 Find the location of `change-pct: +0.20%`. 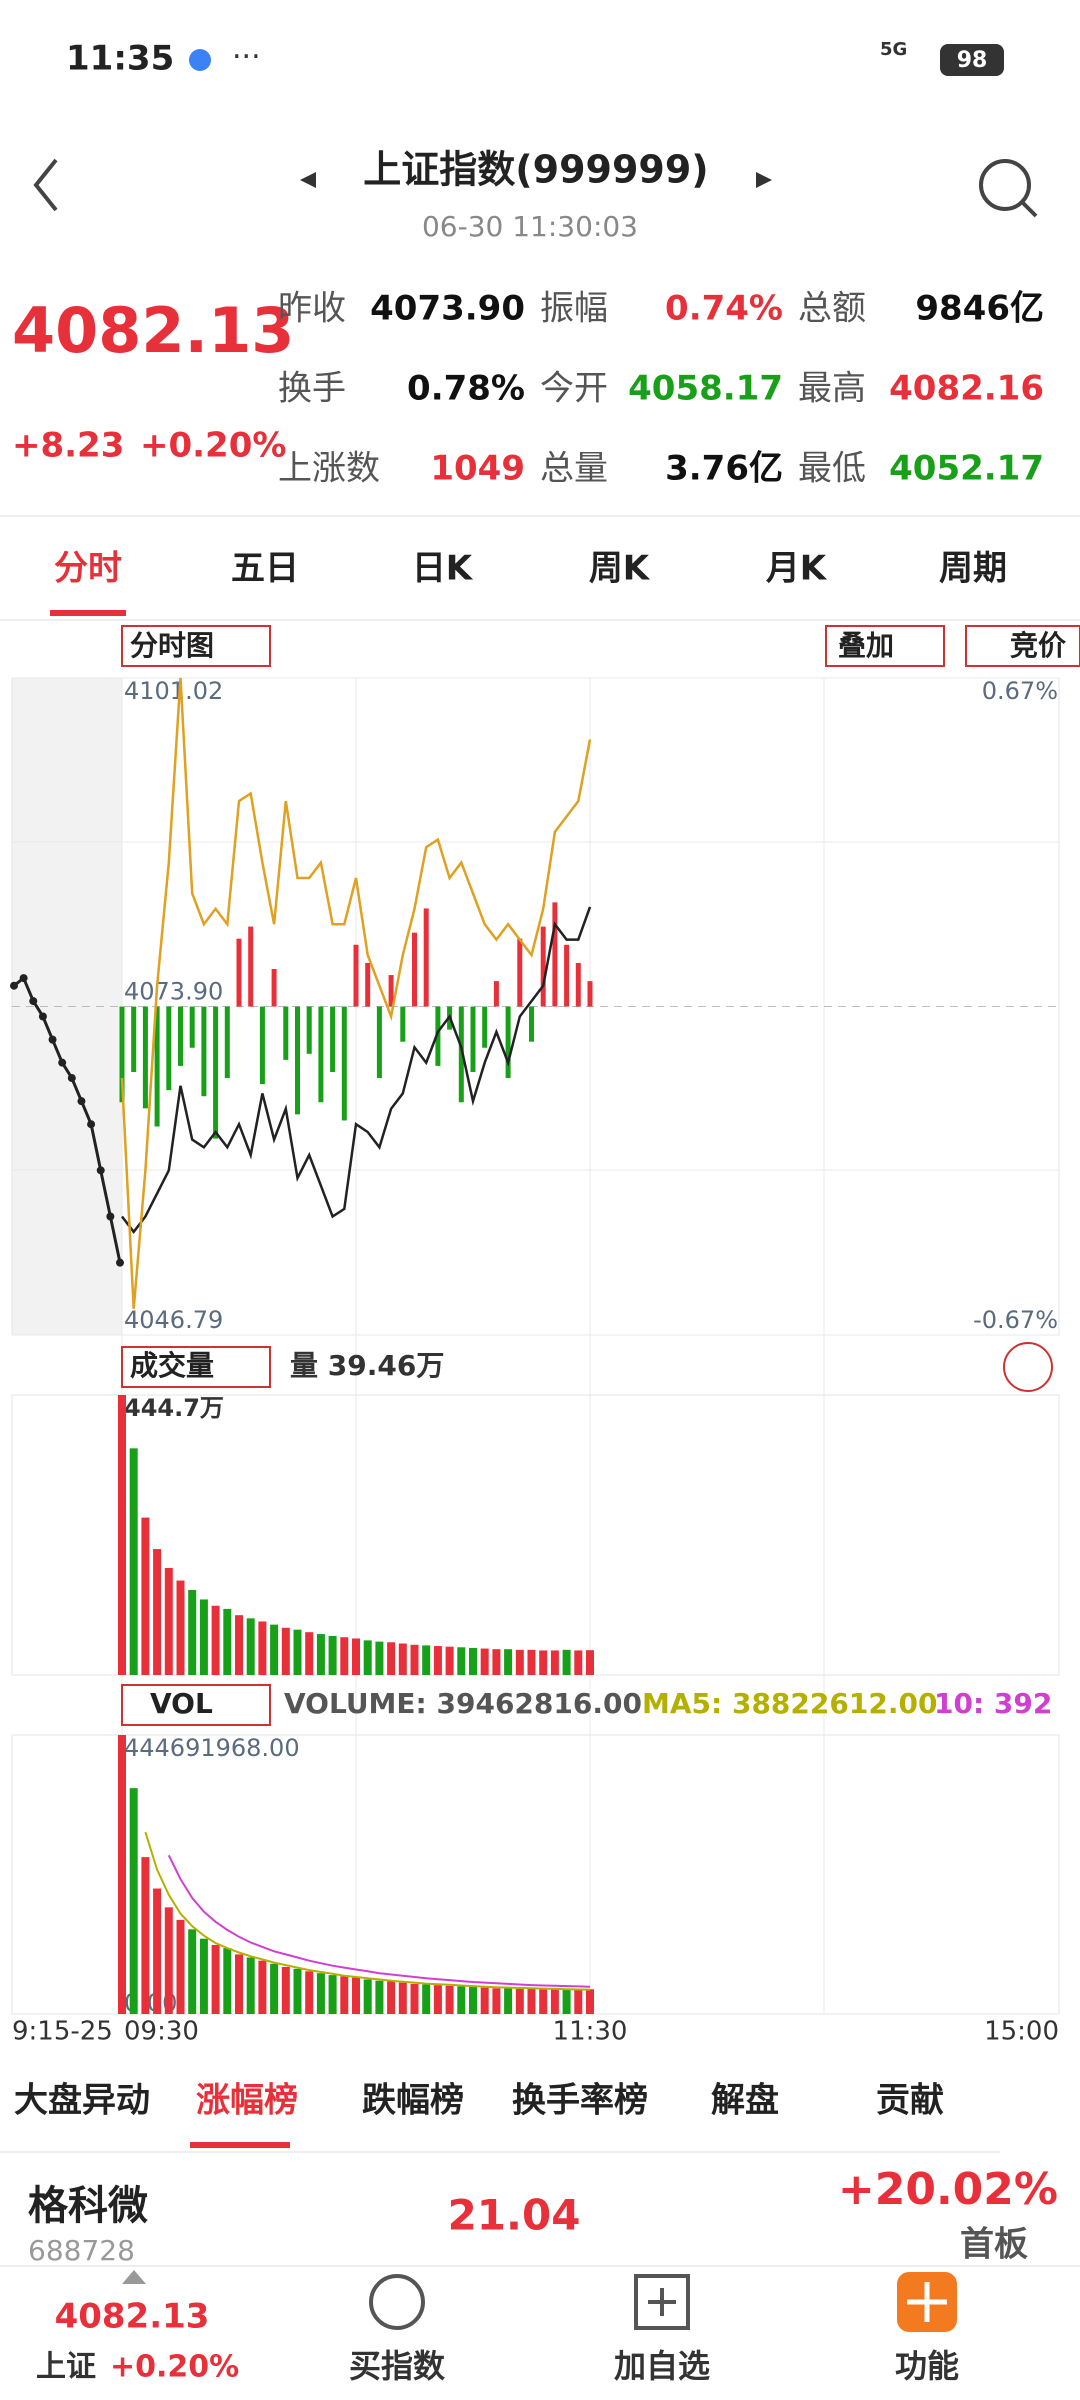

change-pct: +0.20% is located at coordinates (213, 446).